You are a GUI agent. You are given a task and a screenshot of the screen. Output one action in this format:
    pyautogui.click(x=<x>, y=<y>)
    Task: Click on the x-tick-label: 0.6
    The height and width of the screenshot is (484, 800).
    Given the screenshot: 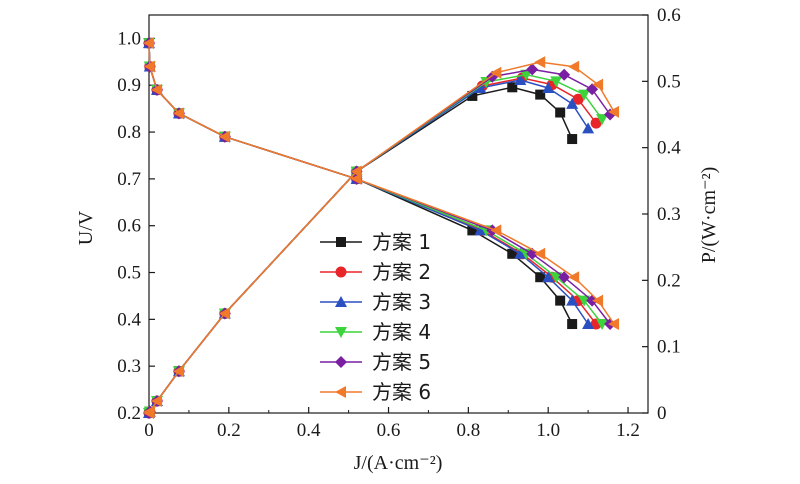 What is the action you would take?
    pyautogui.click(x=389, y=430)
    